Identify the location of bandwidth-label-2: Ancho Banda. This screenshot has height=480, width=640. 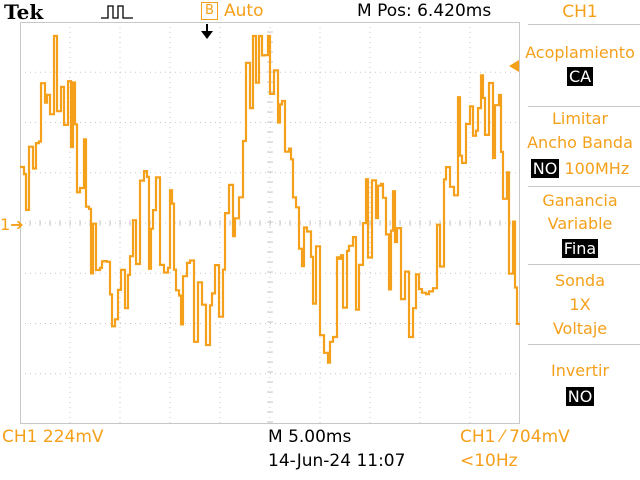
(580, 142).